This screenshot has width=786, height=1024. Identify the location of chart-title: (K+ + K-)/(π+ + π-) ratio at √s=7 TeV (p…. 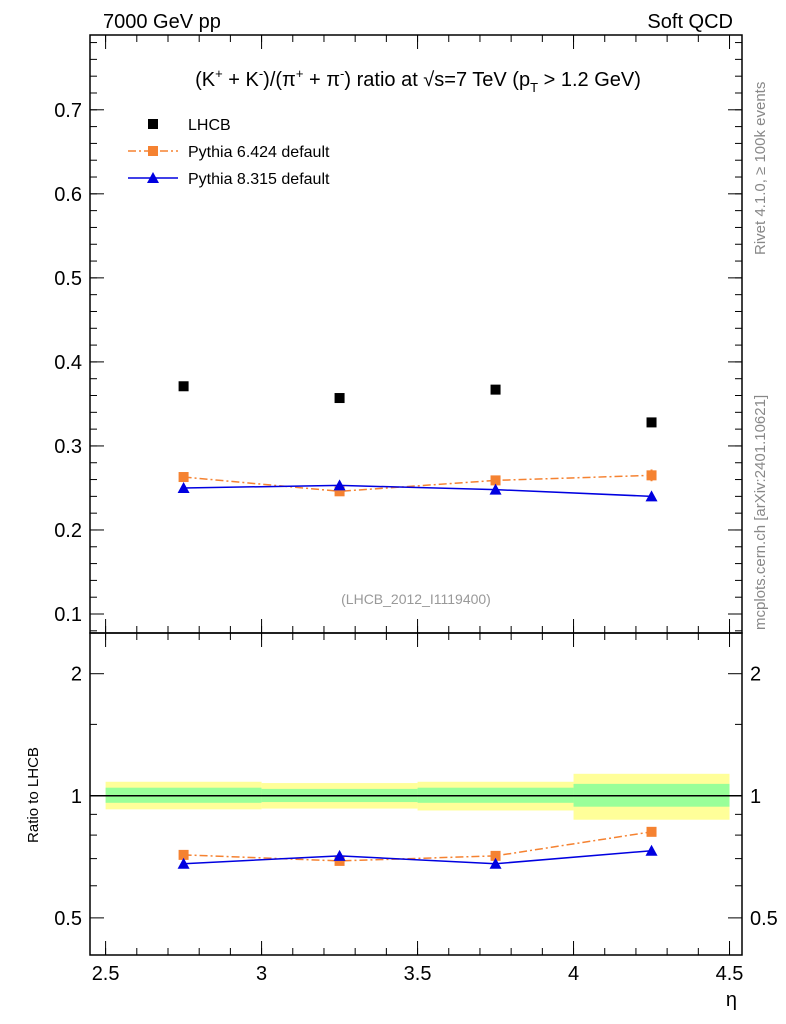
(418, 80).